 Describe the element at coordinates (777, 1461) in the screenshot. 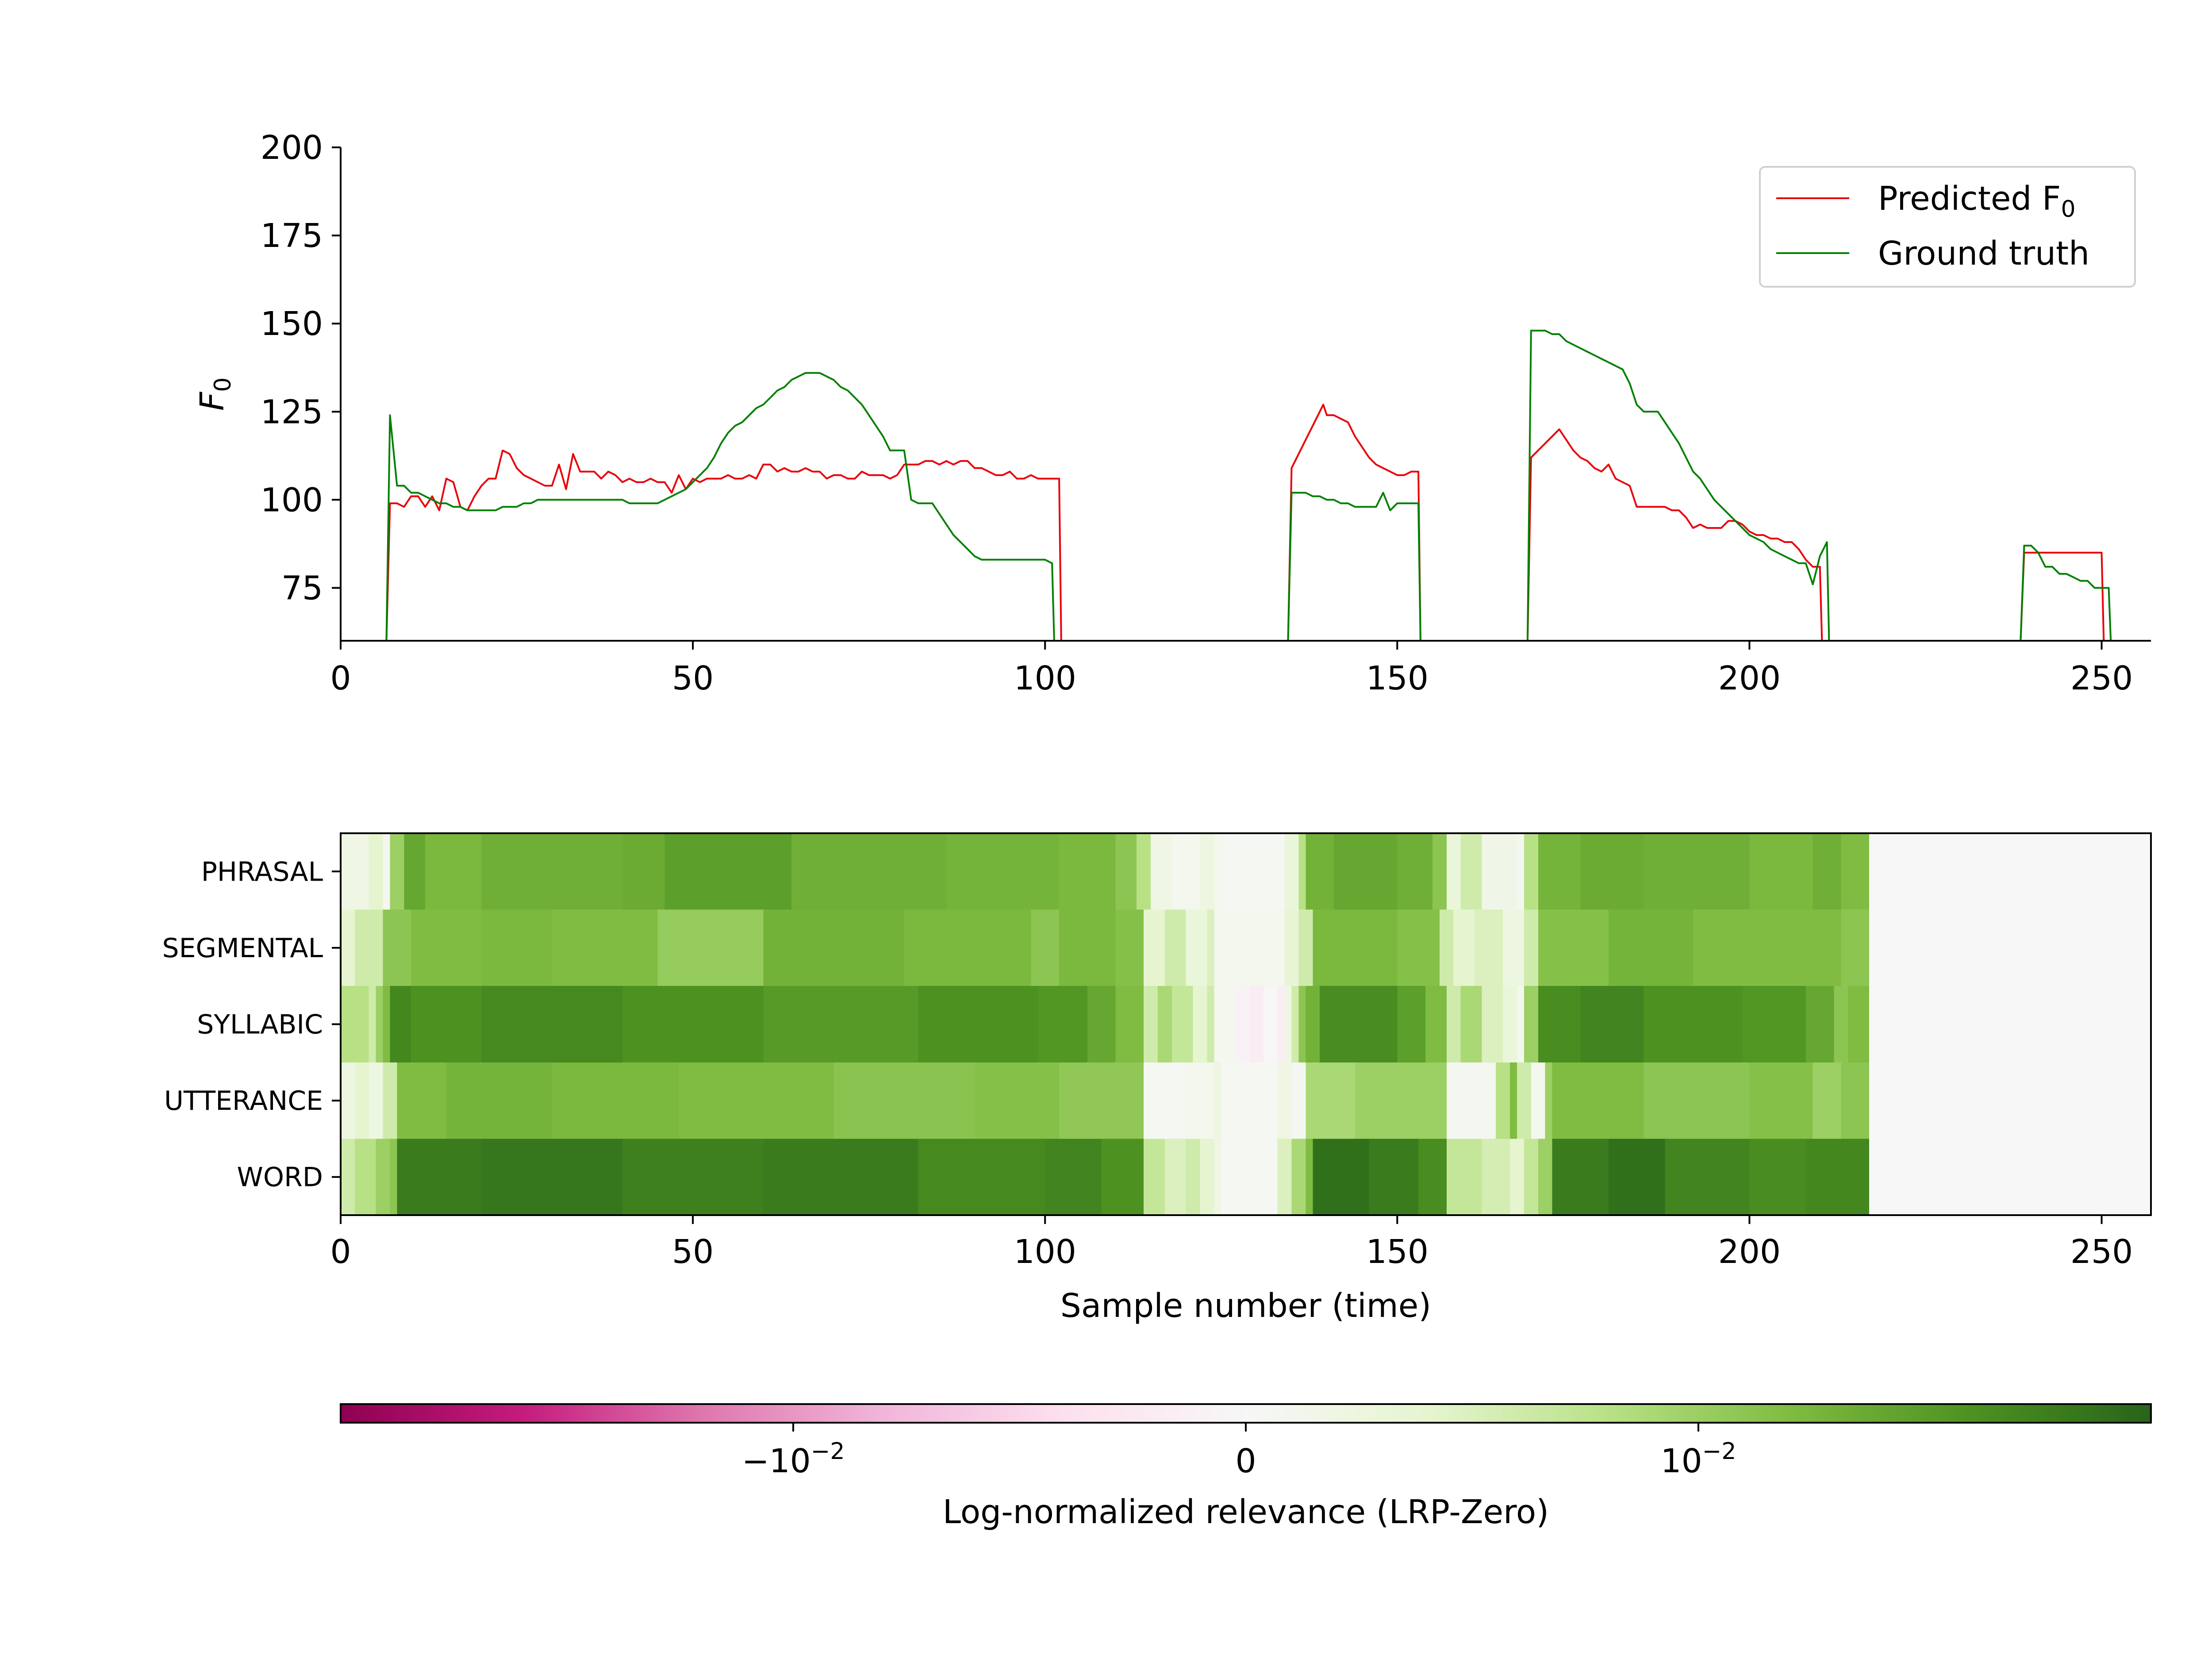

I see `colorbar-tick-base: −10` at that location.